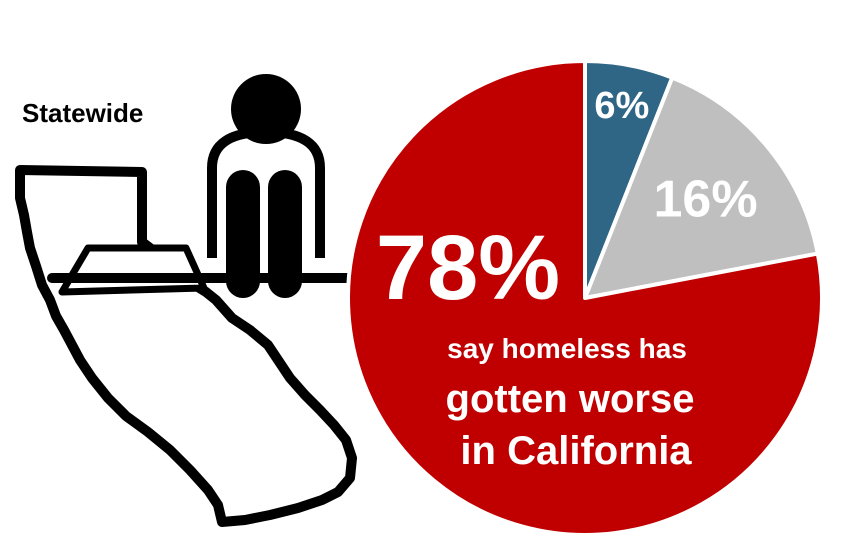  Describe the element at coordinates (266, 192) in the screenshot. I see `person-body-icon` at that location.